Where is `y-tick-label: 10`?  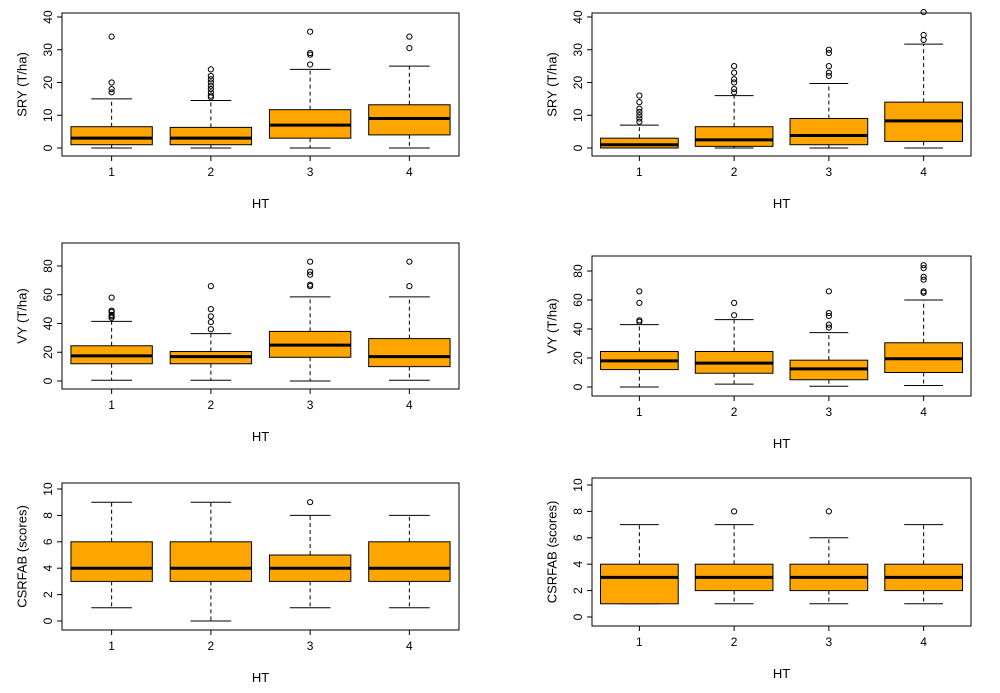
y-tick-label: 10 is located at coordinates (578, 485).